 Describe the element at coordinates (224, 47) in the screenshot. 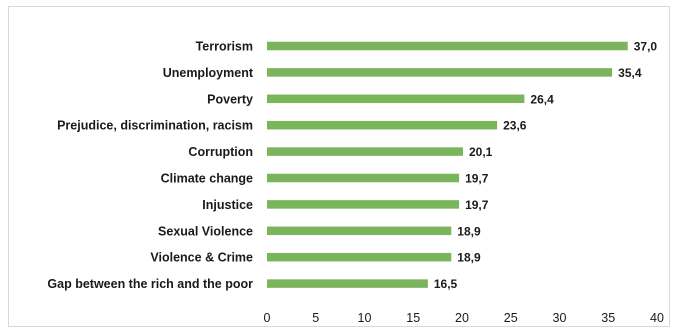

I see `category-label: Terrorism` at that location.